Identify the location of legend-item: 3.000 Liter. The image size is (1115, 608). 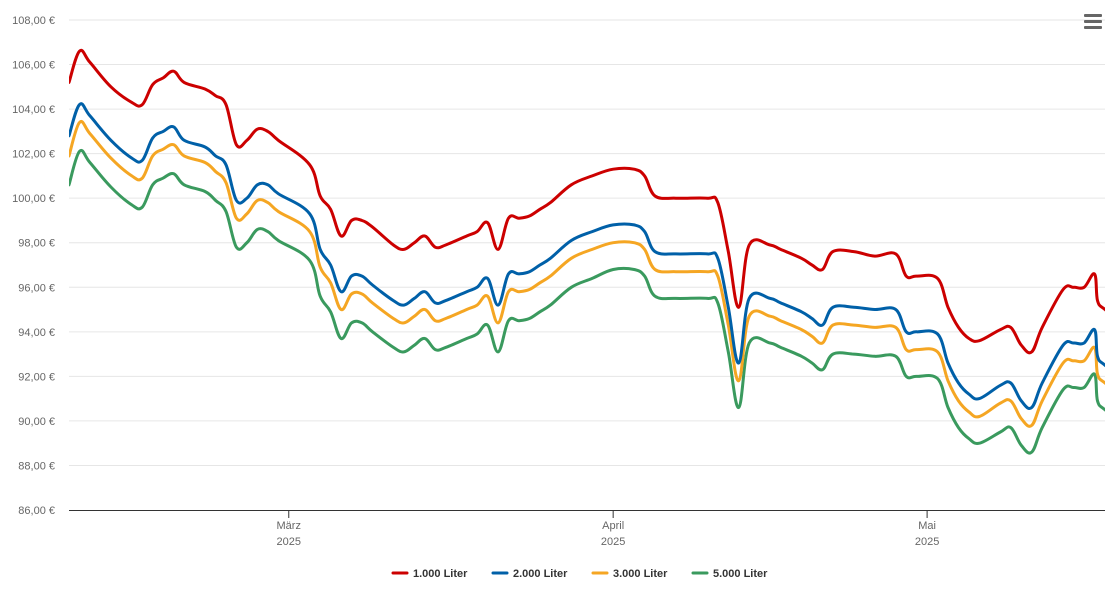
(629, 574).